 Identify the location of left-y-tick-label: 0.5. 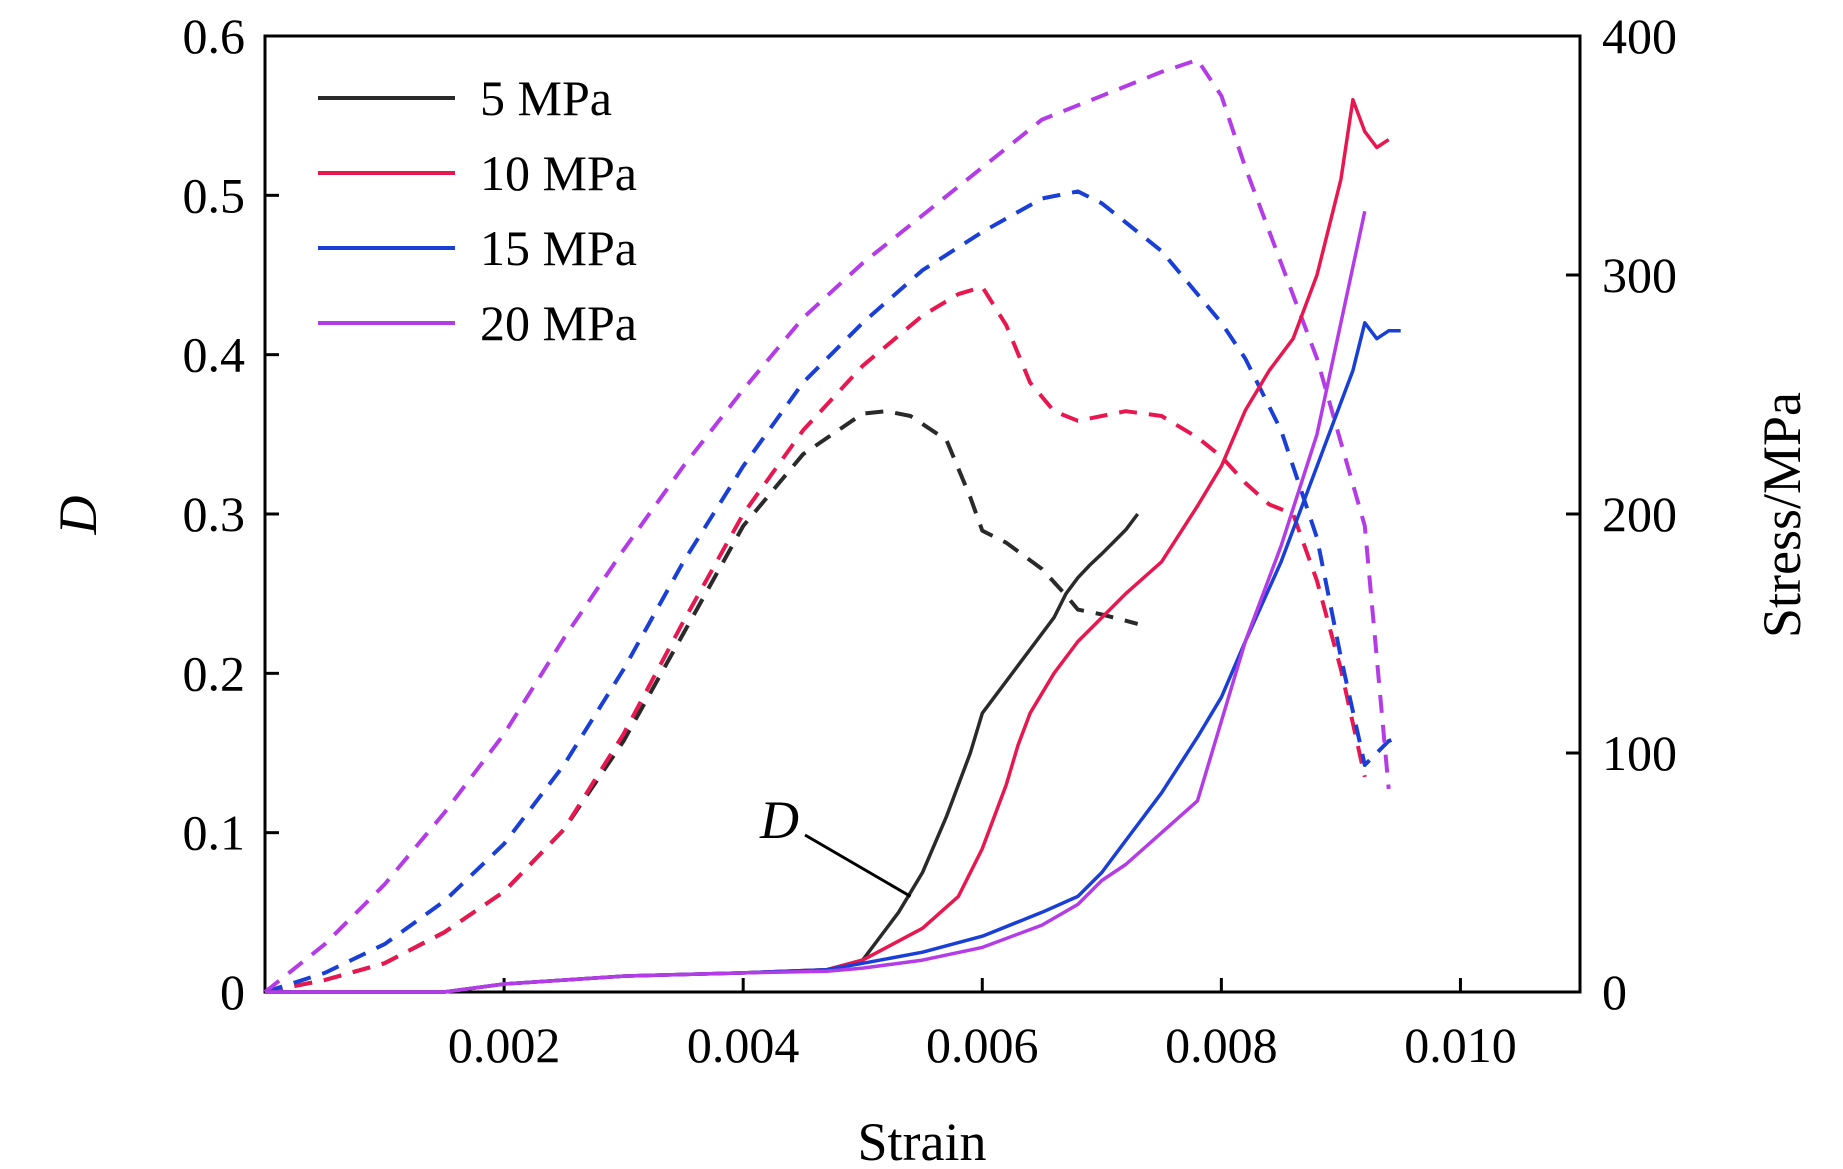
(214, 195).